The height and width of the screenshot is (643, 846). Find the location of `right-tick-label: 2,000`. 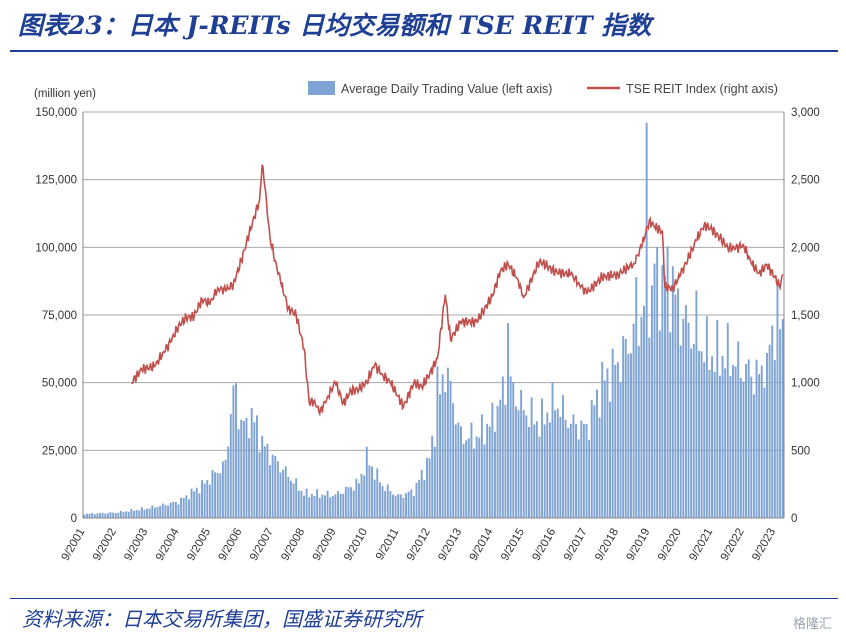

right-tick-label: 2,000 is located at coordinates (805, 248).